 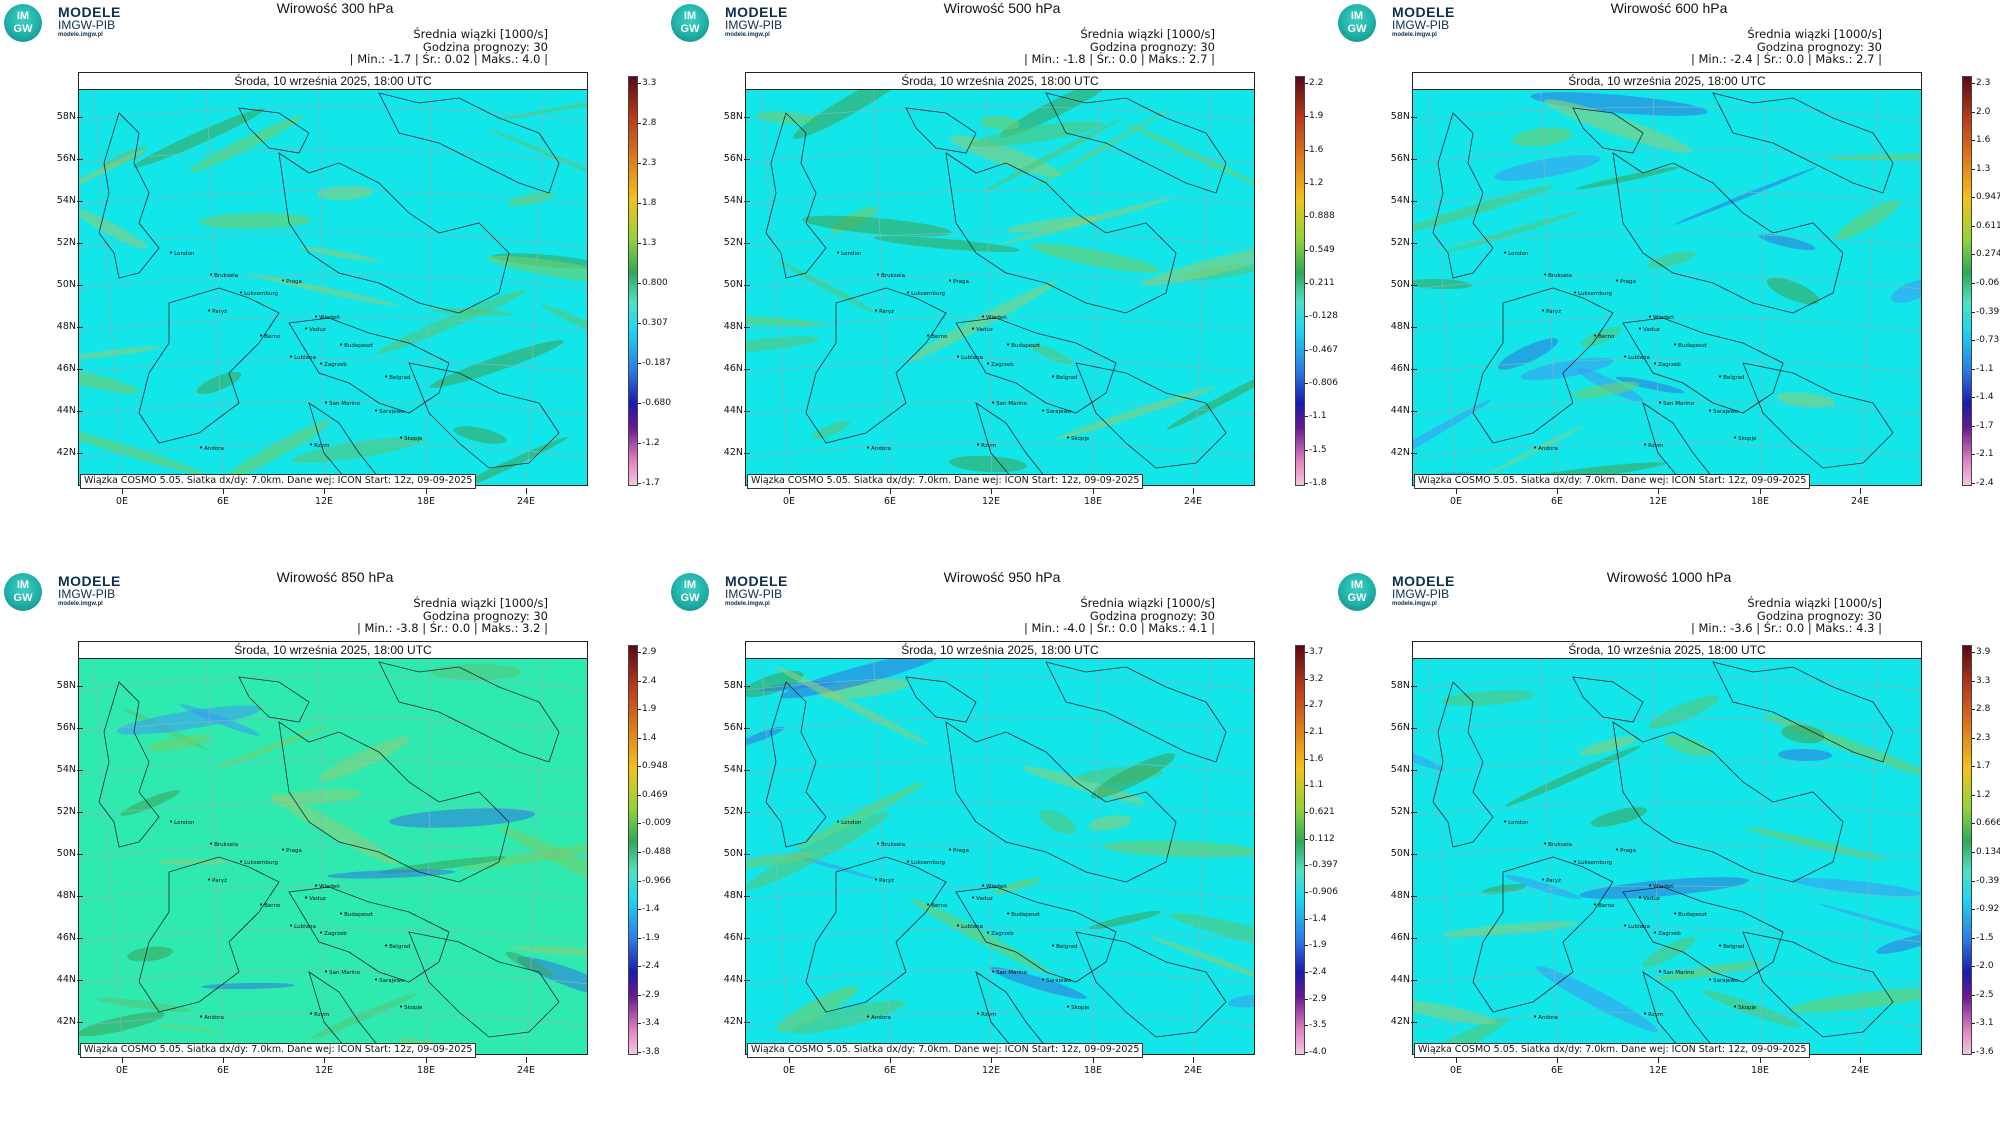 I want to click on colorbar-tick: 1.6, so click(x=1314, y=150).